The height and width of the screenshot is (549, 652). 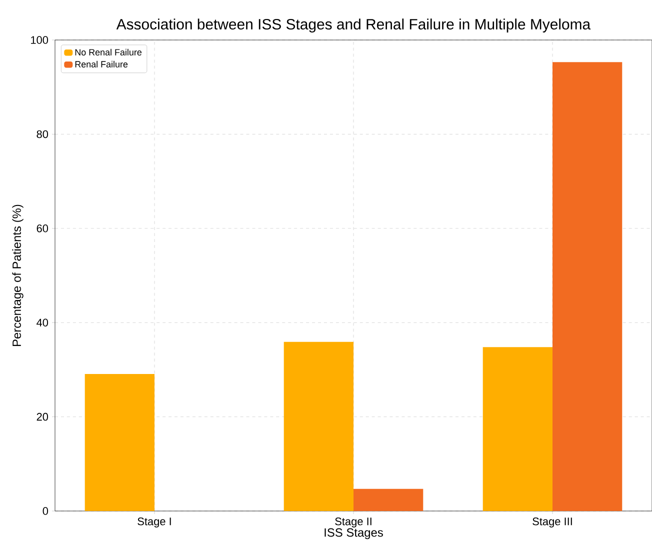 I want to click on x-tick-label: Stage II, so click(x=353, y=523).